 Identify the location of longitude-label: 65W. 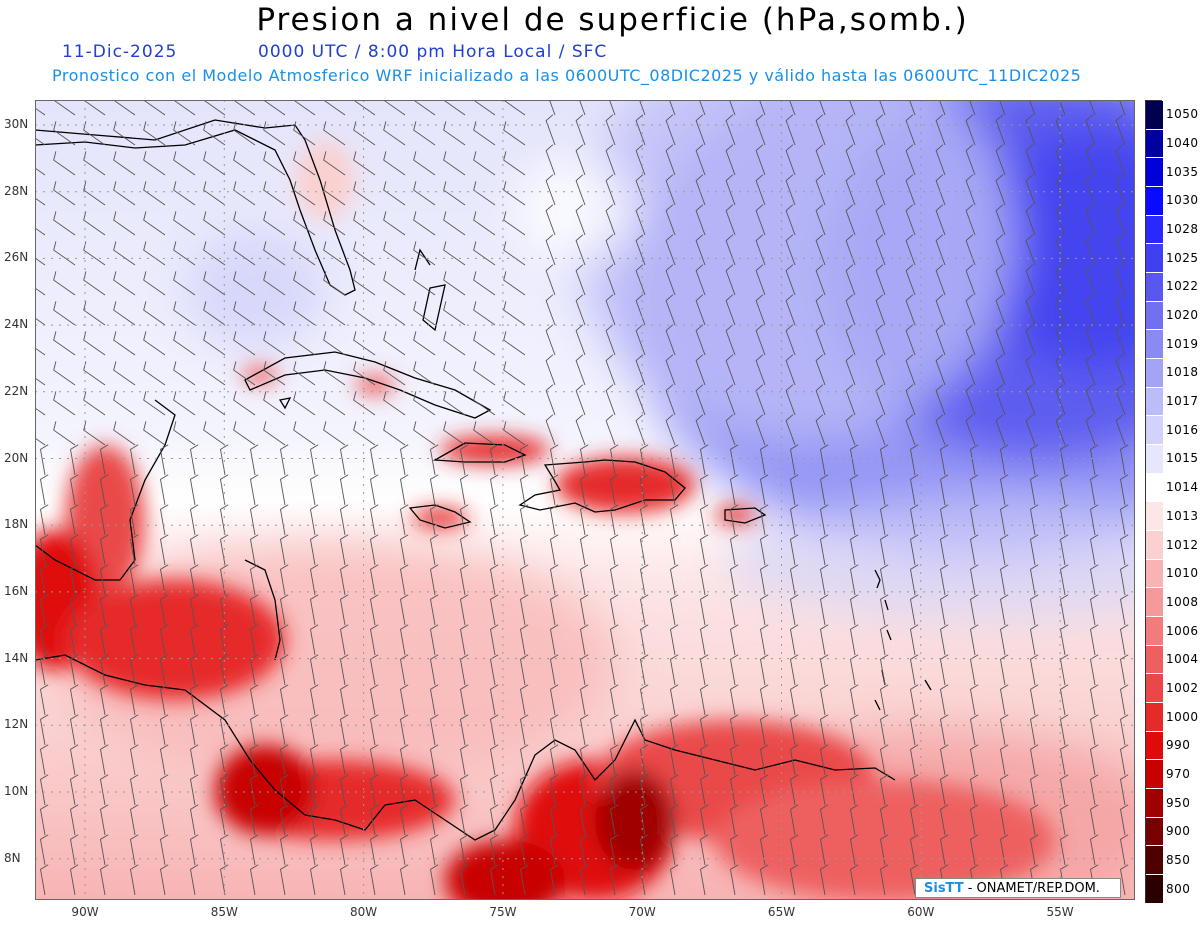
(781, 912).